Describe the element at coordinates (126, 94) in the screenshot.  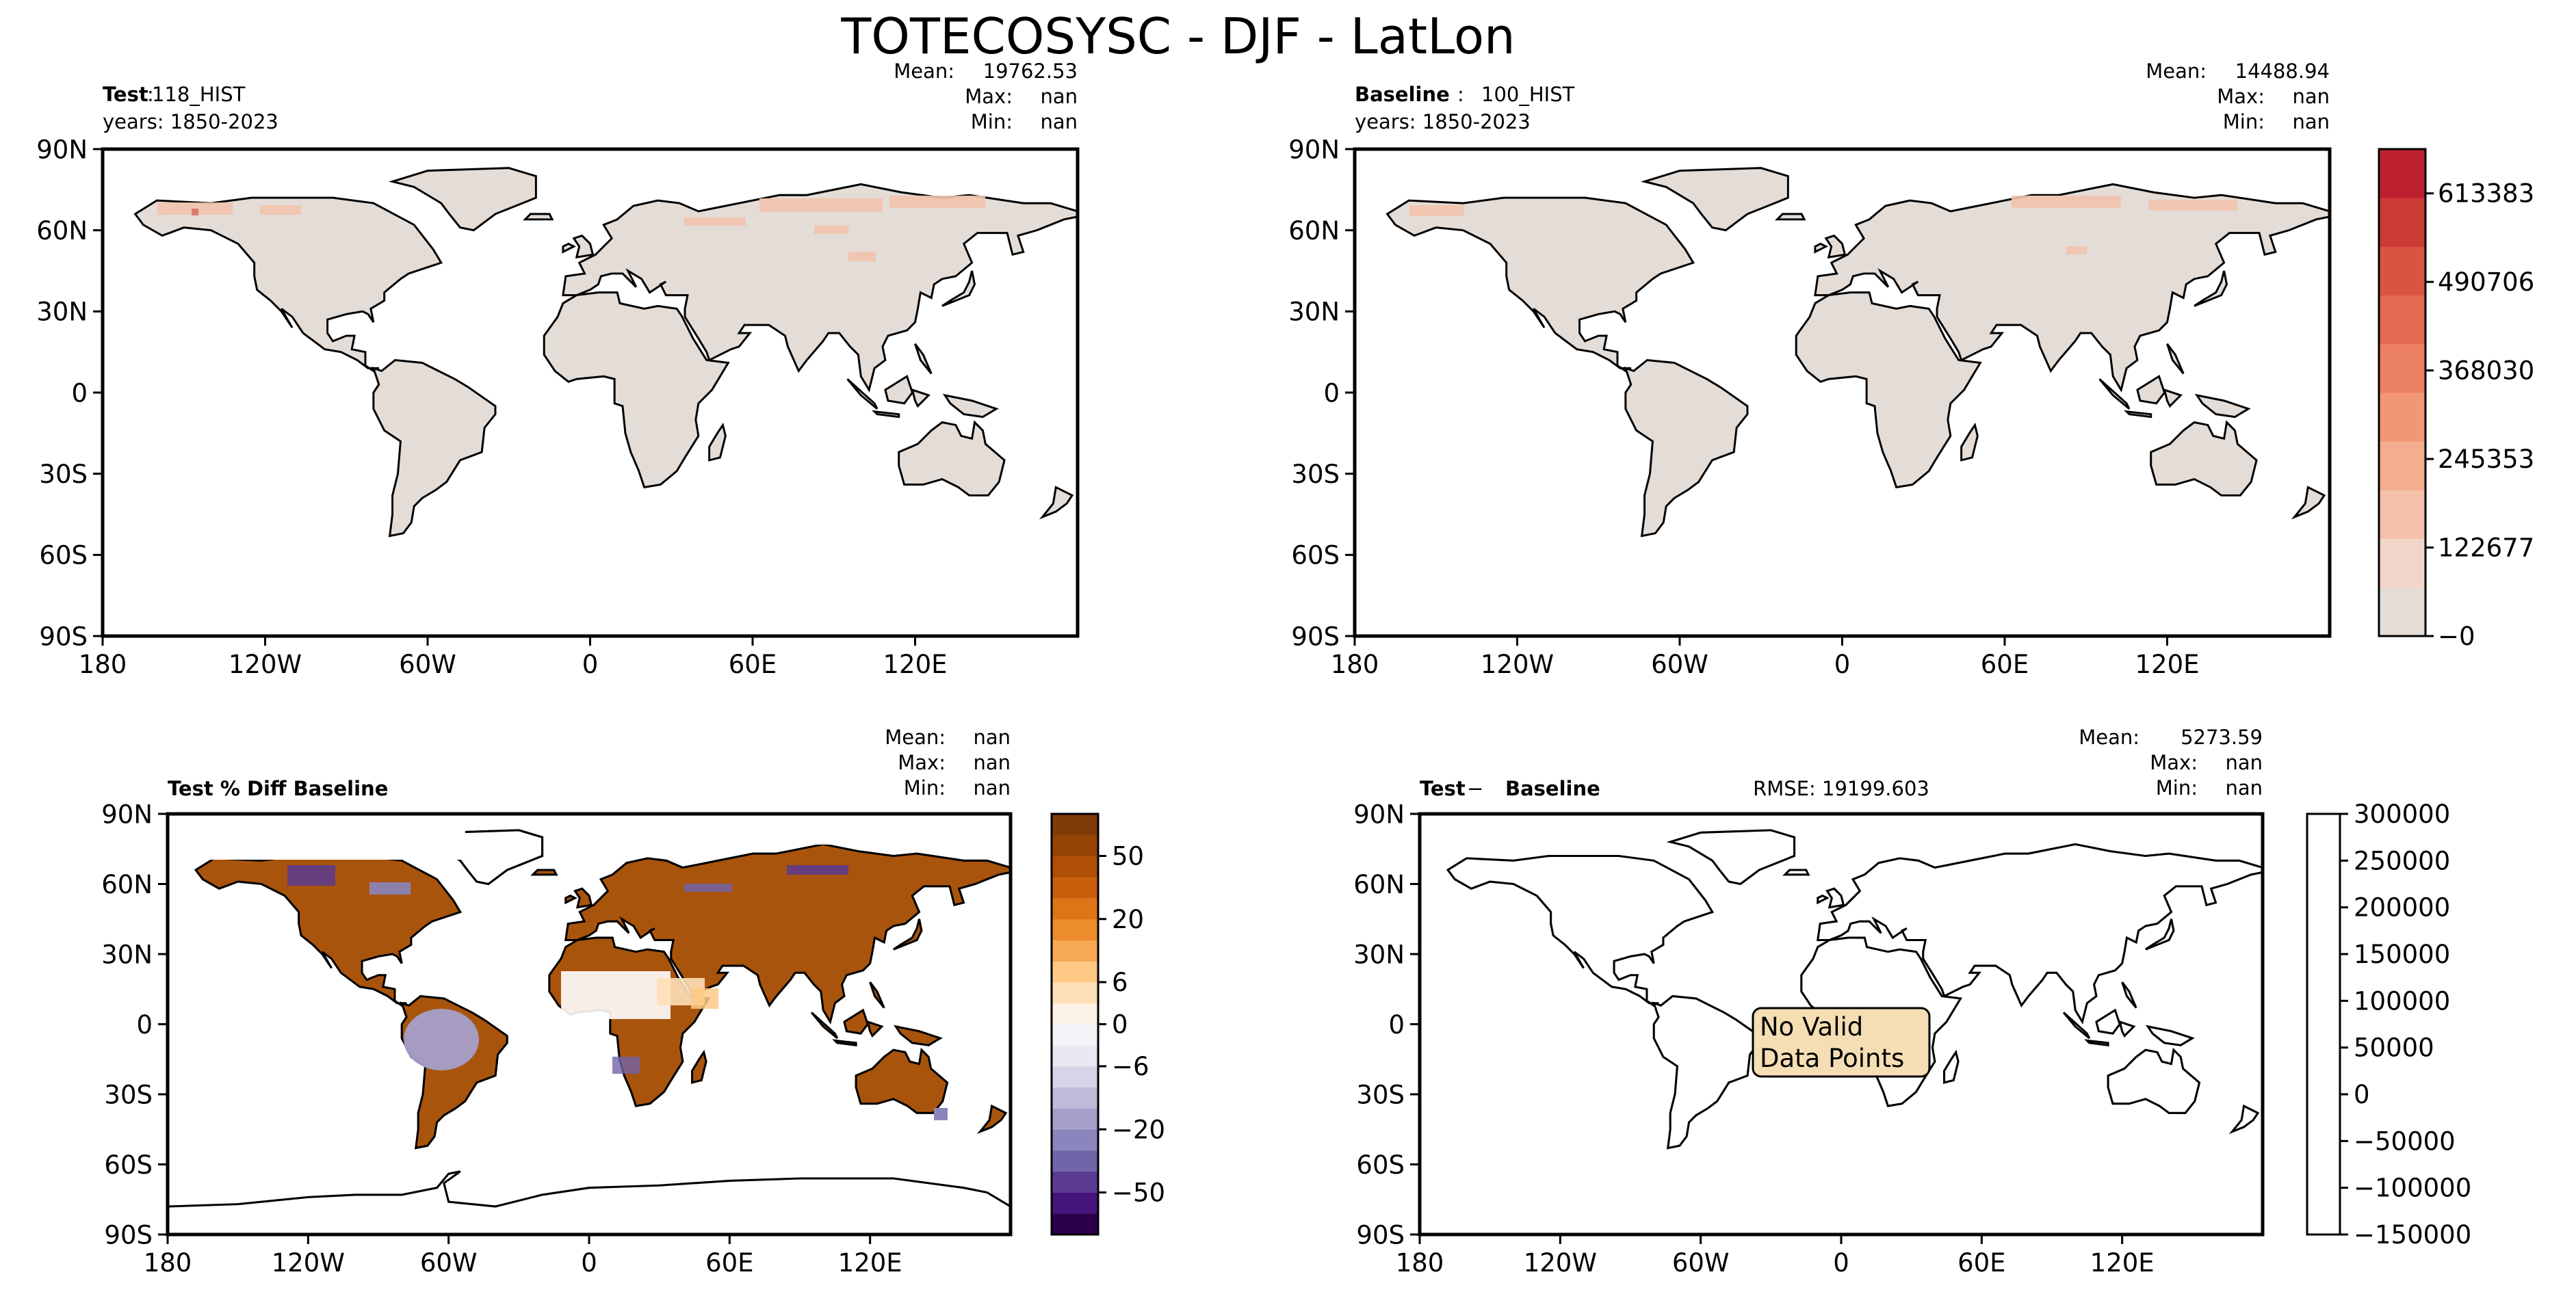
I see `panel-test-label-bold: Test` at that location.